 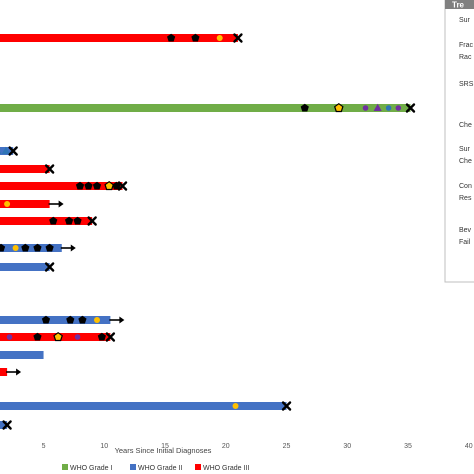 I want to click on event-triangle-blue, so click(x=5, y=150).